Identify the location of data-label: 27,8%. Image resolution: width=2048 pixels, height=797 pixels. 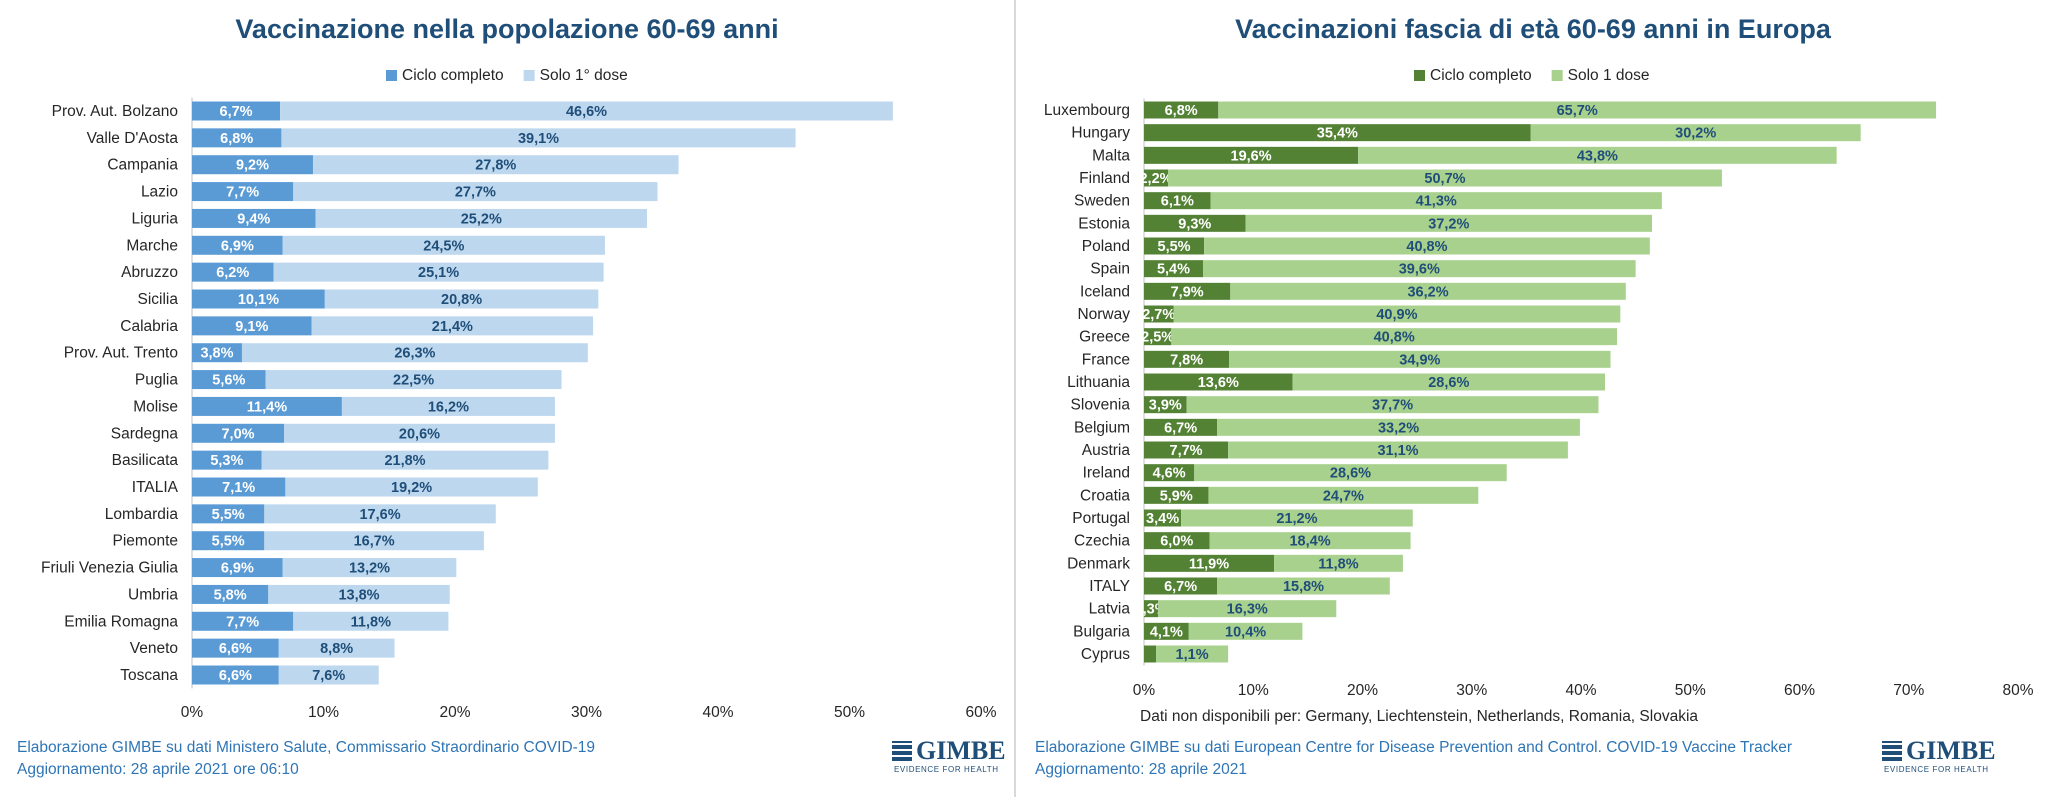
(495, 166).